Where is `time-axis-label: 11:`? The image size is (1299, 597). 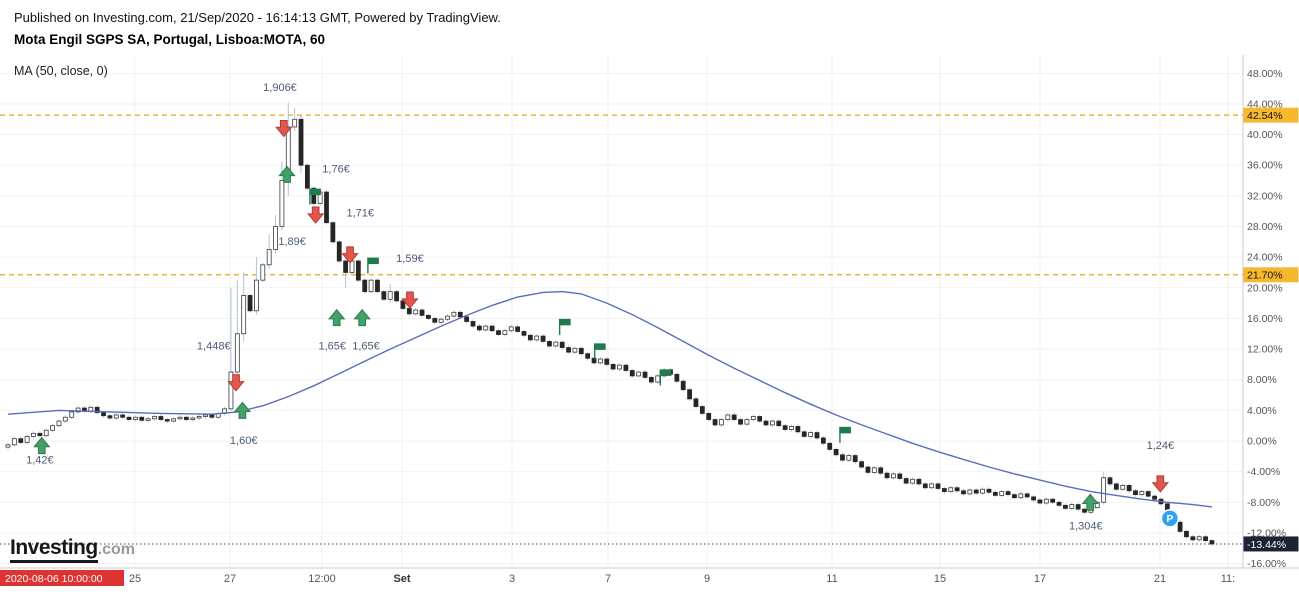
time-axis-label: 11: is located at coordinates (1228, 579).